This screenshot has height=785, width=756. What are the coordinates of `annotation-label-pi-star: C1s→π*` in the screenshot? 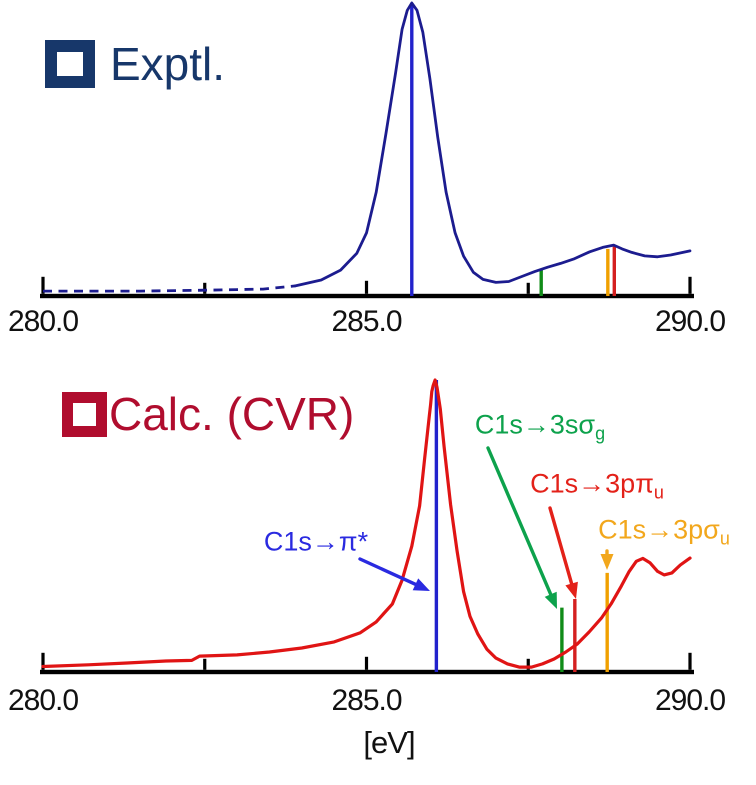 It's located at (316, 541).